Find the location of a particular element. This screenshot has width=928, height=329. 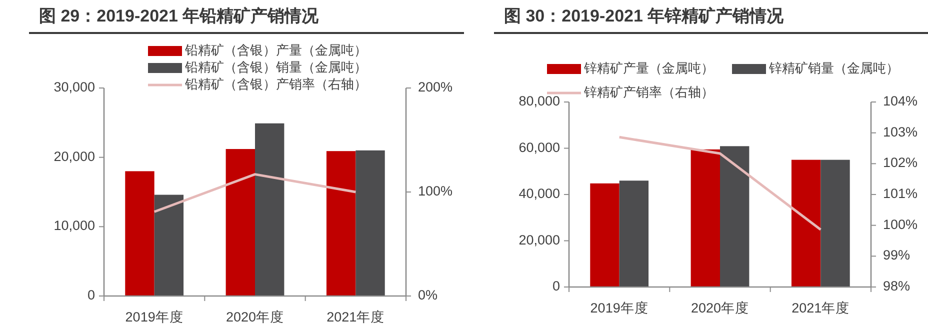

y2-tick-label: 98% is located at coordinates (896, 286).